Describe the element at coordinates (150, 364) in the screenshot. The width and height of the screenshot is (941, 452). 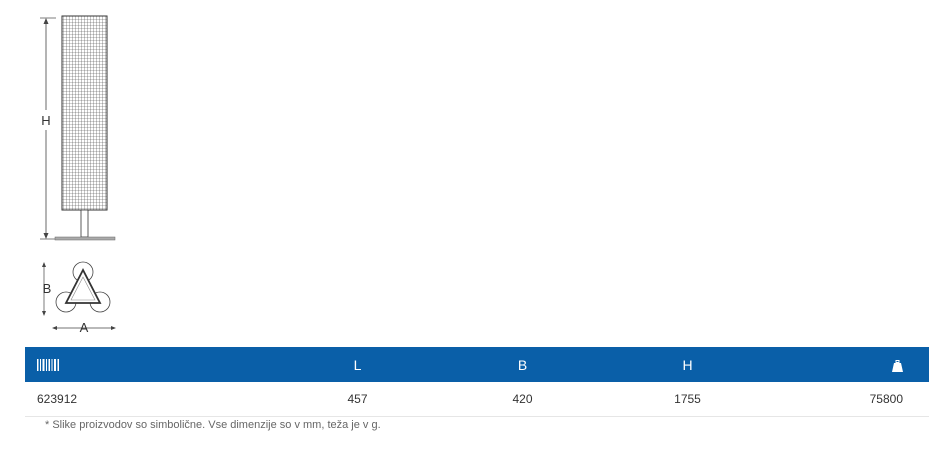
I see `article-column-header` at that location.